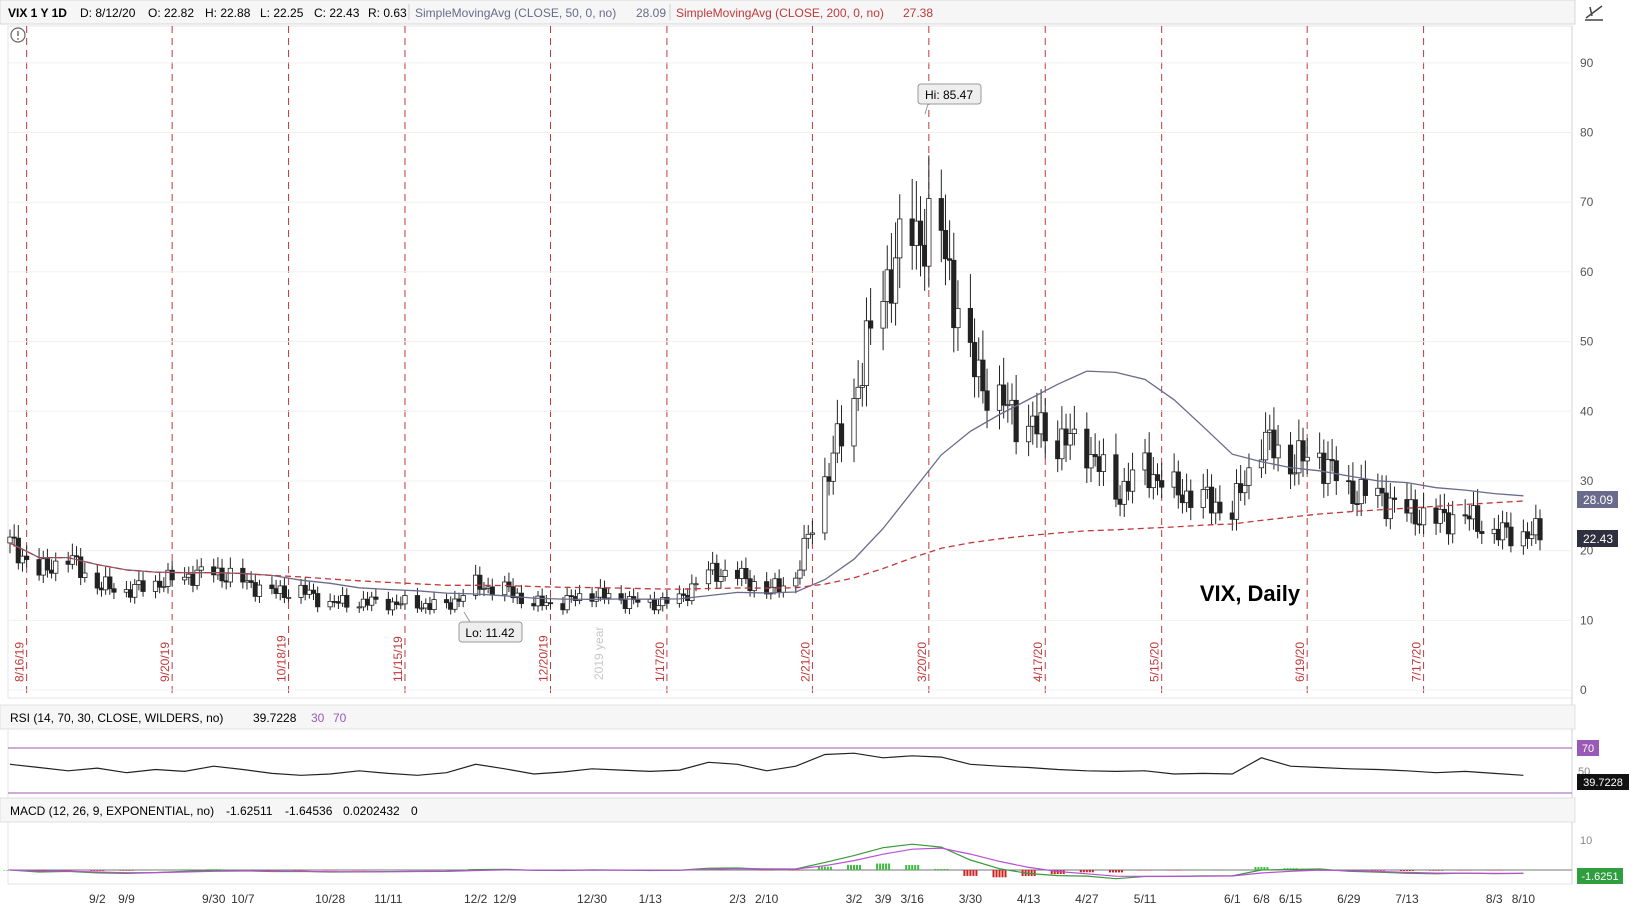  Describe the element at coordinates (309, 811) in the screenshot. I see `macd-avg: -1.64536` at that location.